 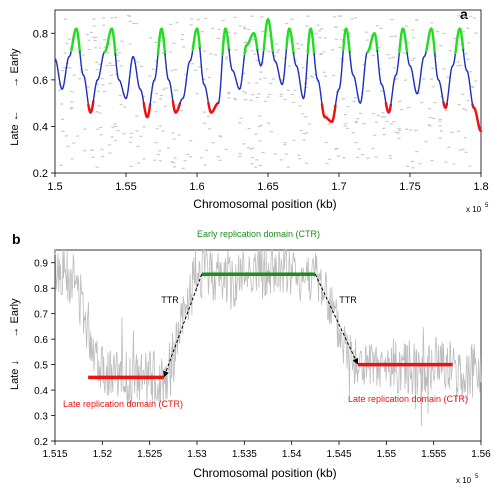 I want to click on x-tick-label: 1.535, so click(x=244, y=454).